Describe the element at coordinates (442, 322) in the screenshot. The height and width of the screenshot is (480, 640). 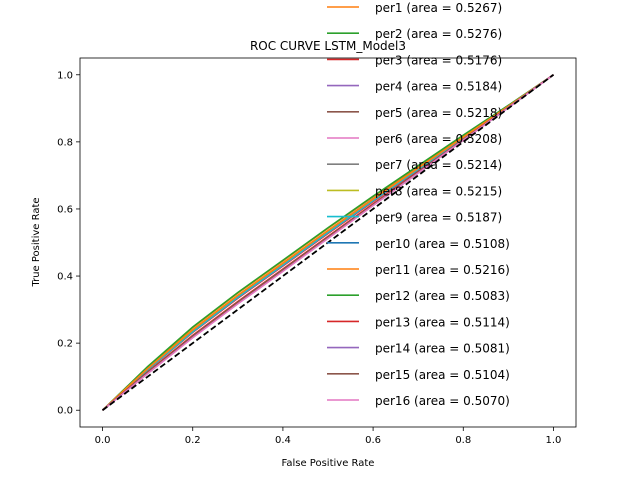
I see `legend-entry: per13 (area = 0.5114)` at that location.